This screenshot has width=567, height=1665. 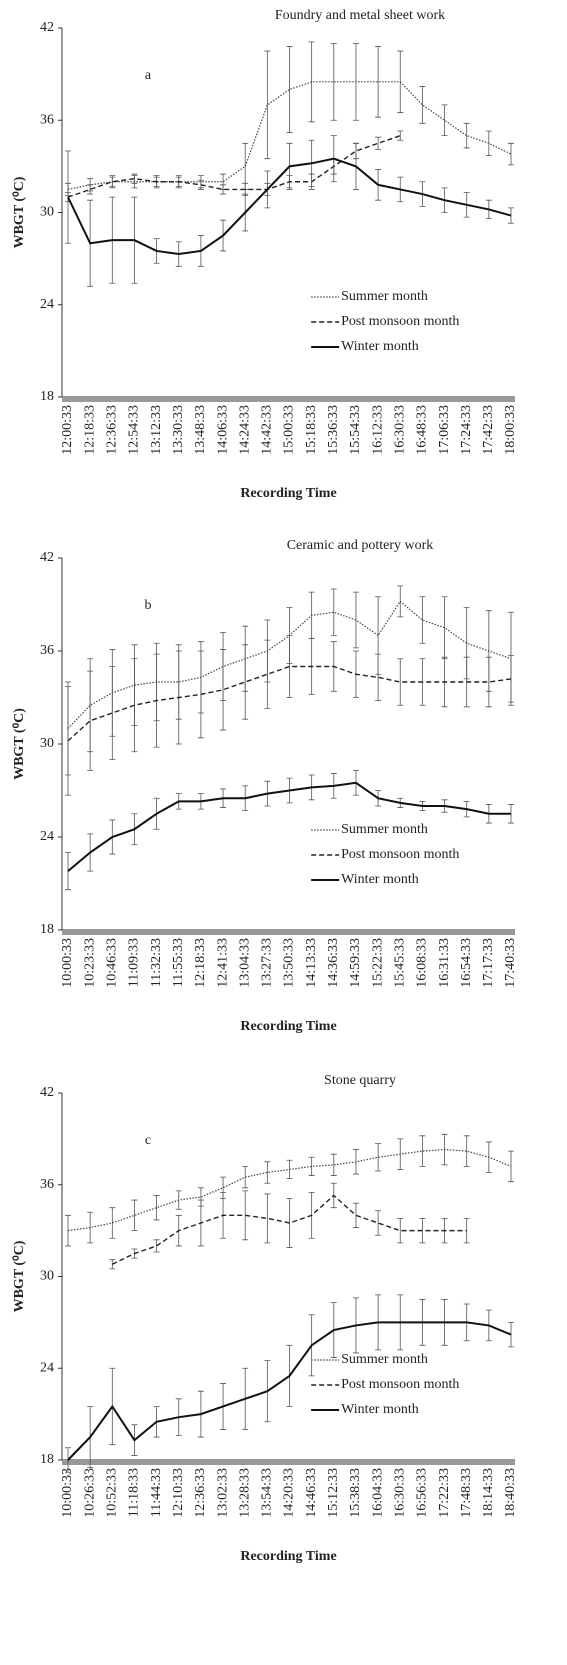 I want to click on x-tick-label: 13:28:33, so click(x=244, y=1493).